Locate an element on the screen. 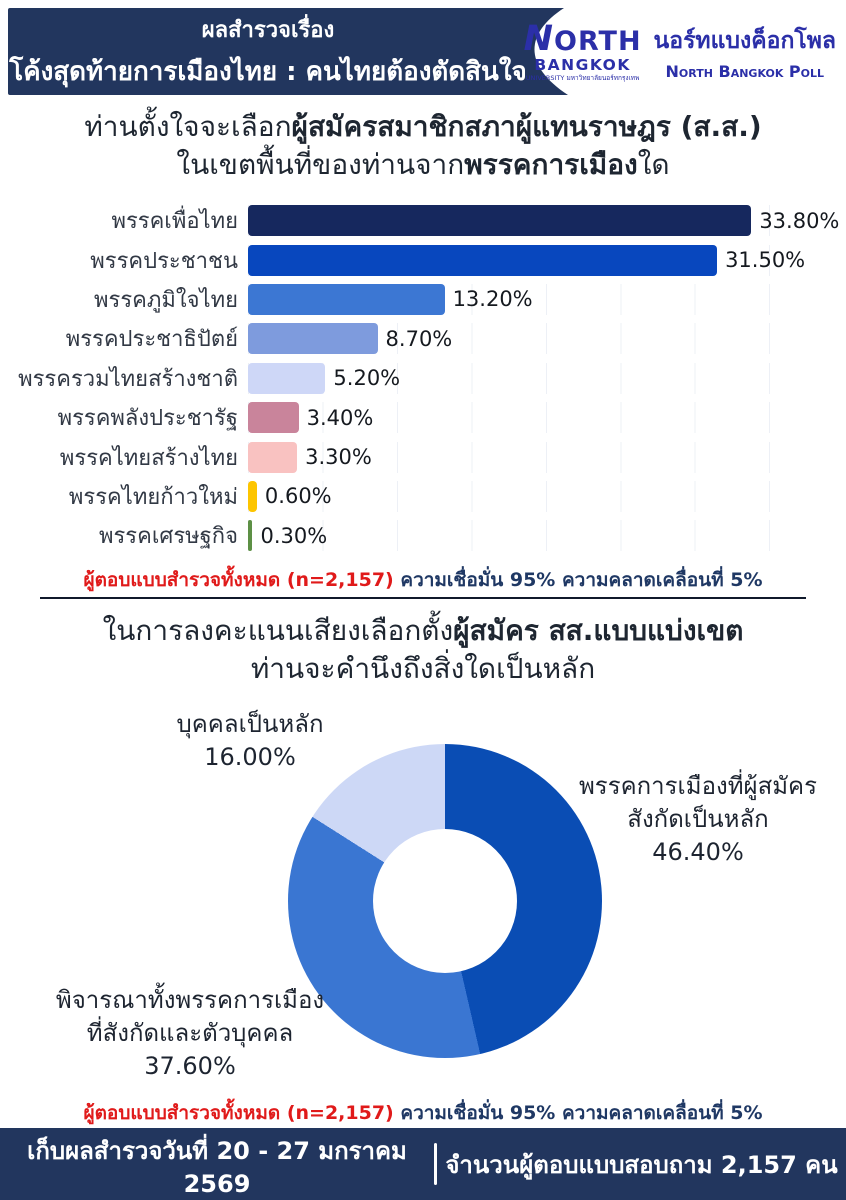 The height and width of the screenshot is (1200, 846). donut-label-person: บุคคลเป็นหลัก 16.00% is located at coordinates (250, 741).